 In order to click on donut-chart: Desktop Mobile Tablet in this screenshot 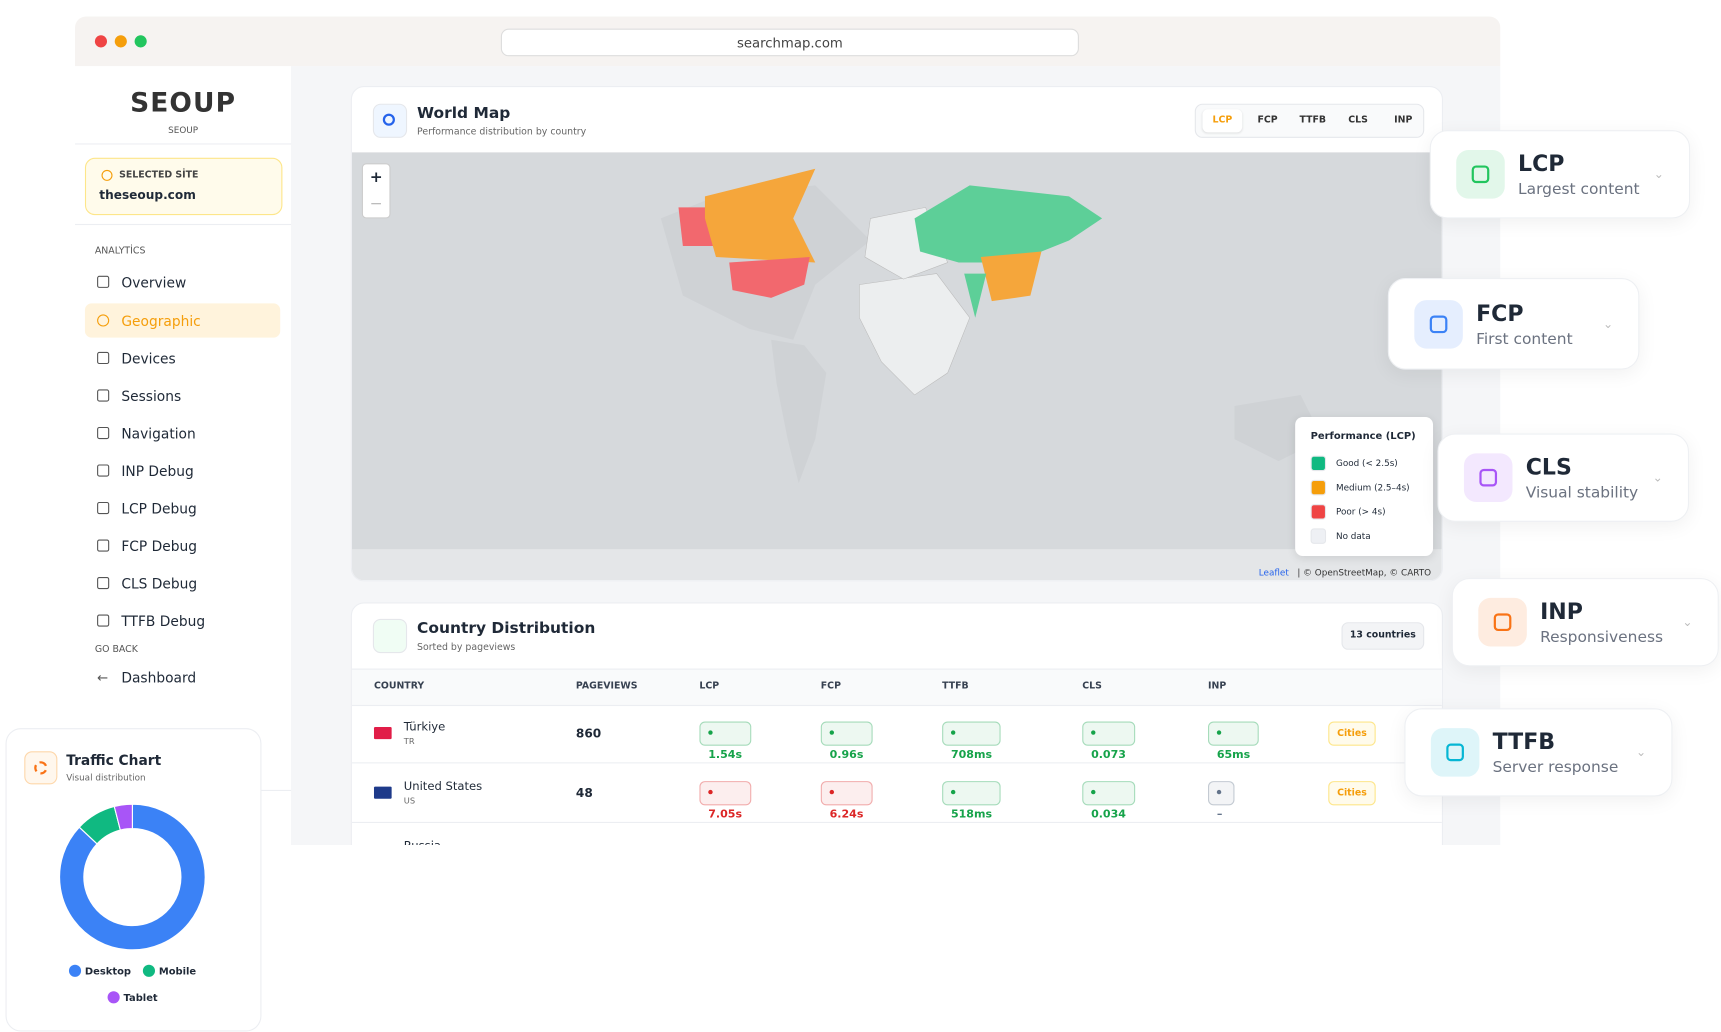, I will do `click(132, 903)`.